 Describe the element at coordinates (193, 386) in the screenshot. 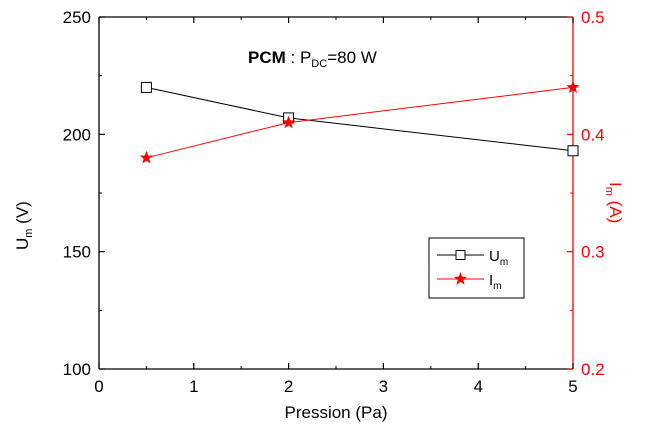

I see `x-tick-label: 1` at that location.